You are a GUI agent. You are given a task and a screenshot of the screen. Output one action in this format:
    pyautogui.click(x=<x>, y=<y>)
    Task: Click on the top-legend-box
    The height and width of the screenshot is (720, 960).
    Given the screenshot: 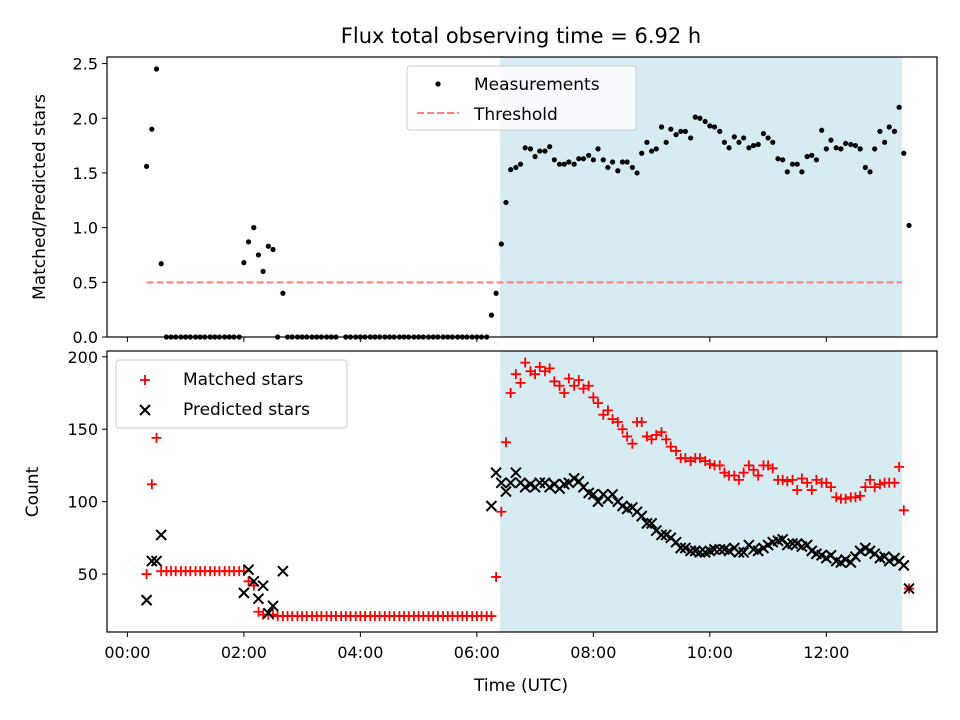 What is the action you would take?
    pyautogui.click(x=521, y=98)
    